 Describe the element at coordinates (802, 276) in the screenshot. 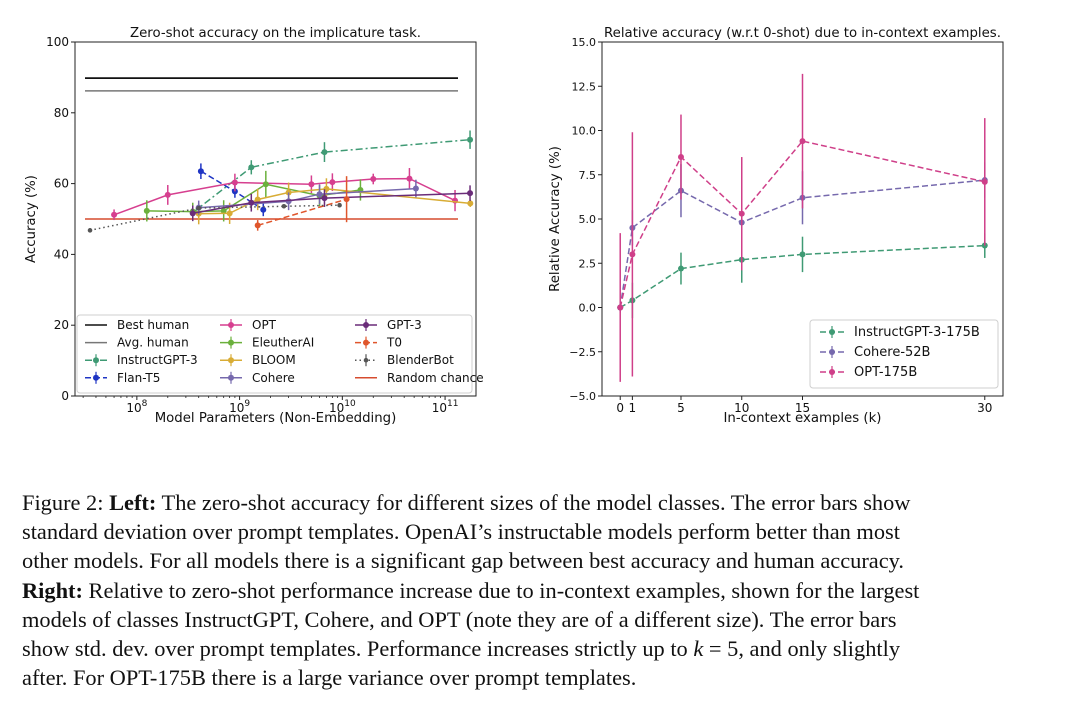

I see `right-series-instructgpt-3-175b` at that location.